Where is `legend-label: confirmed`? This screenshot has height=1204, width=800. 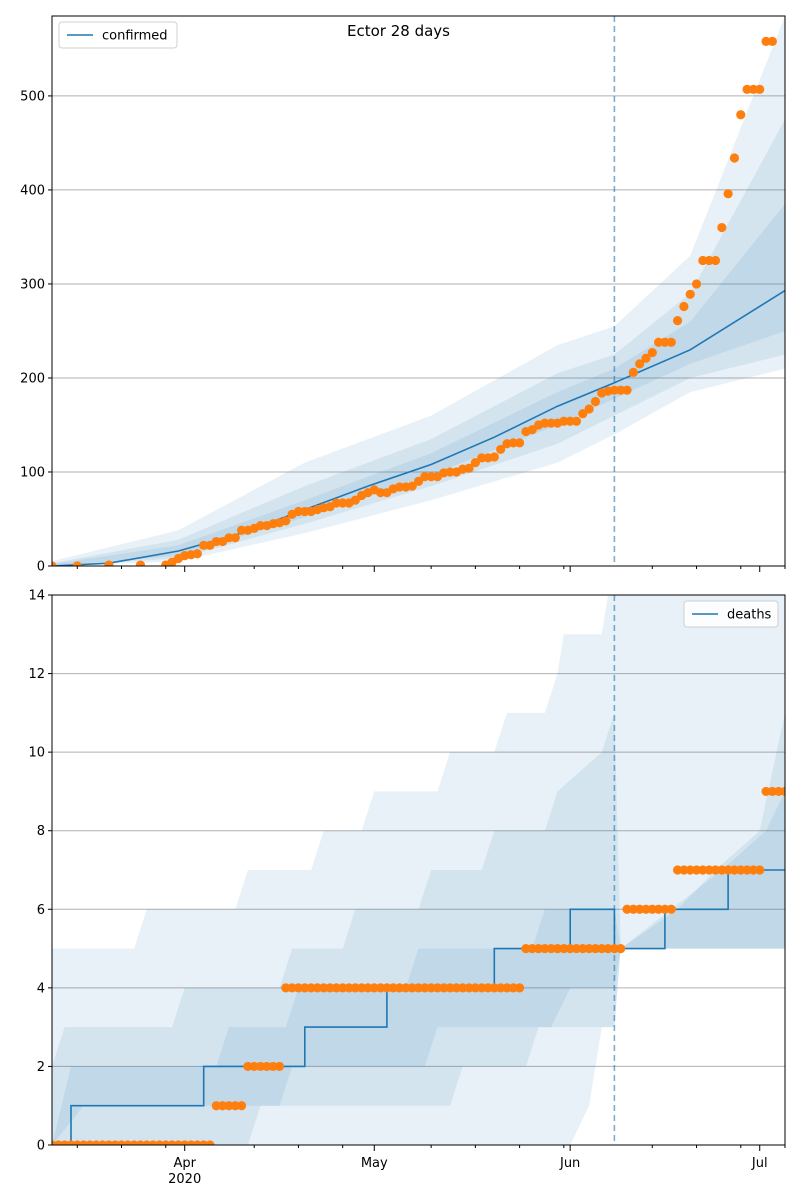 legend-label: confirmed is located at coordinates (135, 36).